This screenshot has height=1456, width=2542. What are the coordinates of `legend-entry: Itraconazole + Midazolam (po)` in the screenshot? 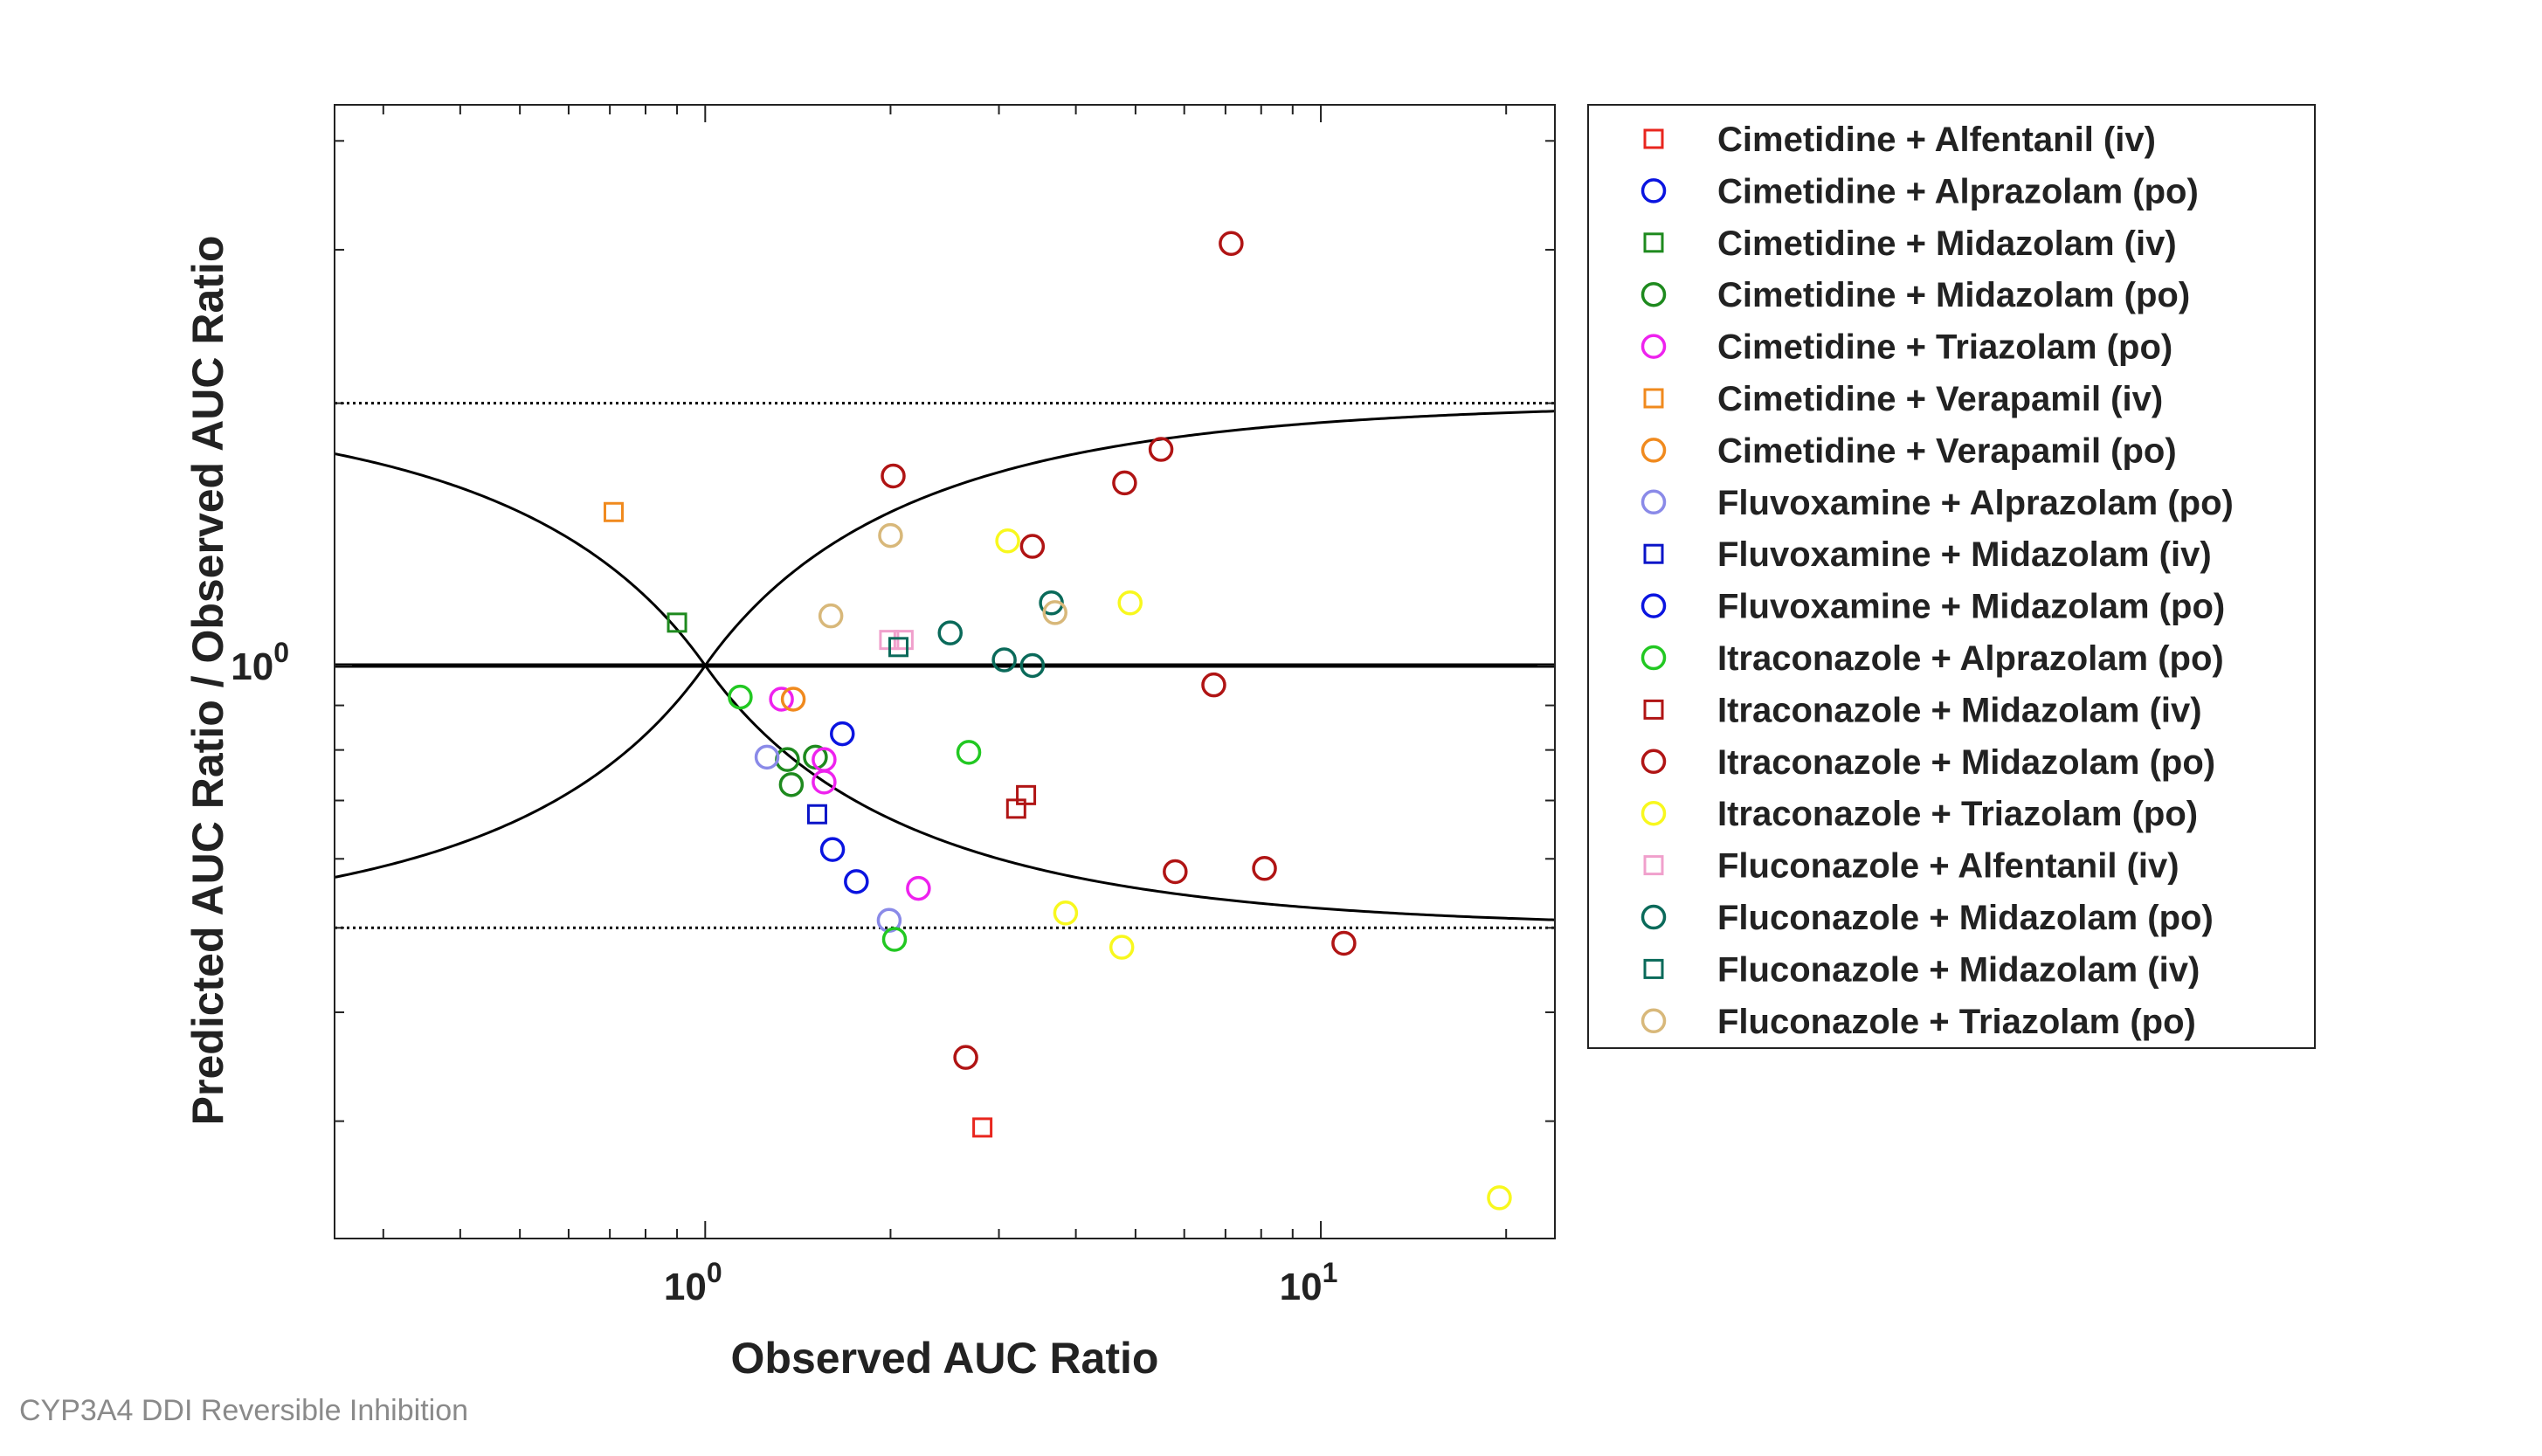 It's located at (1928, 762).